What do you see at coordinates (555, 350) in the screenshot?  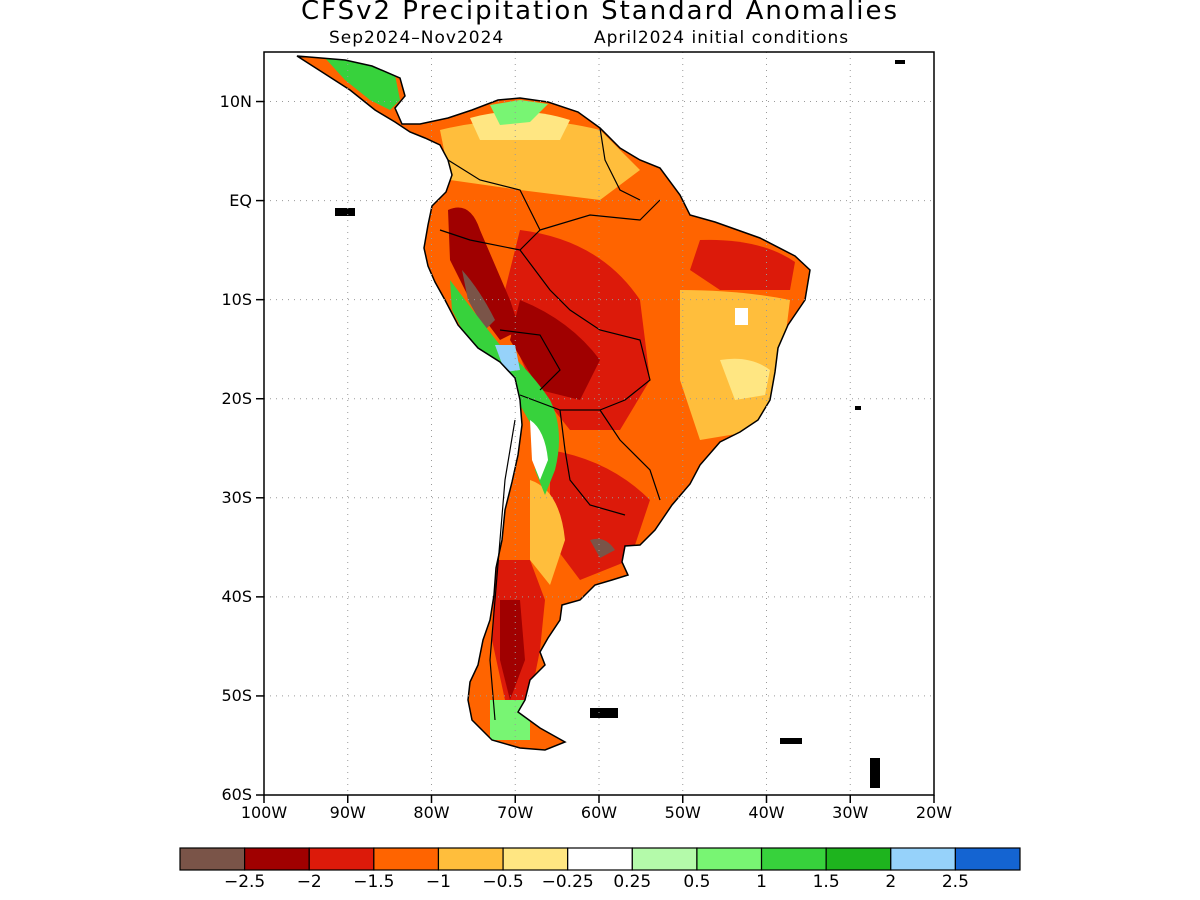 I see `anomaly-region-bolivia` at bounding box center [555, 350].